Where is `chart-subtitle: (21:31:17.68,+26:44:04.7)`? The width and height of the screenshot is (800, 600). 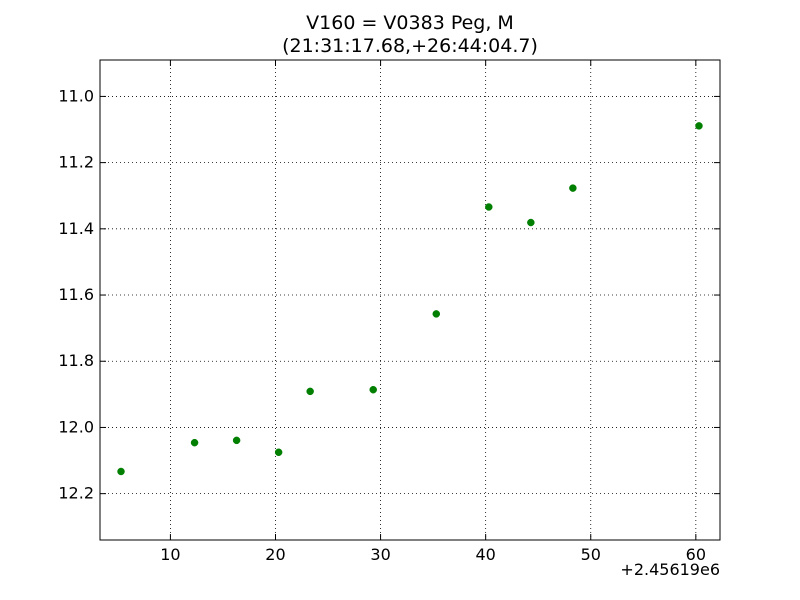
chart-subtitle: (21:31:17.68,+26:44:04.7) is located at coordinates (410, 46).